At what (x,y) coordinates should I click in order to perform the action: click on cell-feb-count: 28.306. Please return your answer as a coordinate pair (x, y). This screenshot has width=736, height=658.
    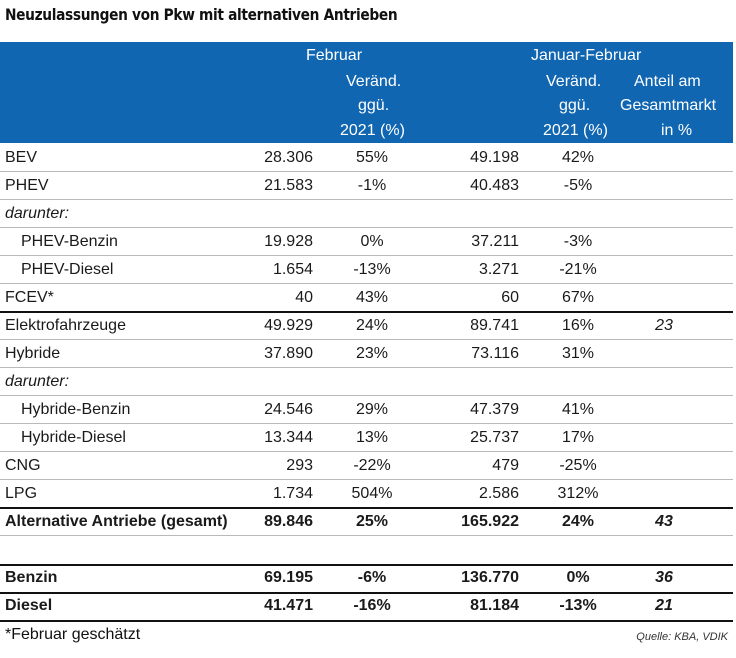
    Looking at the image, I should click on (288, 157).